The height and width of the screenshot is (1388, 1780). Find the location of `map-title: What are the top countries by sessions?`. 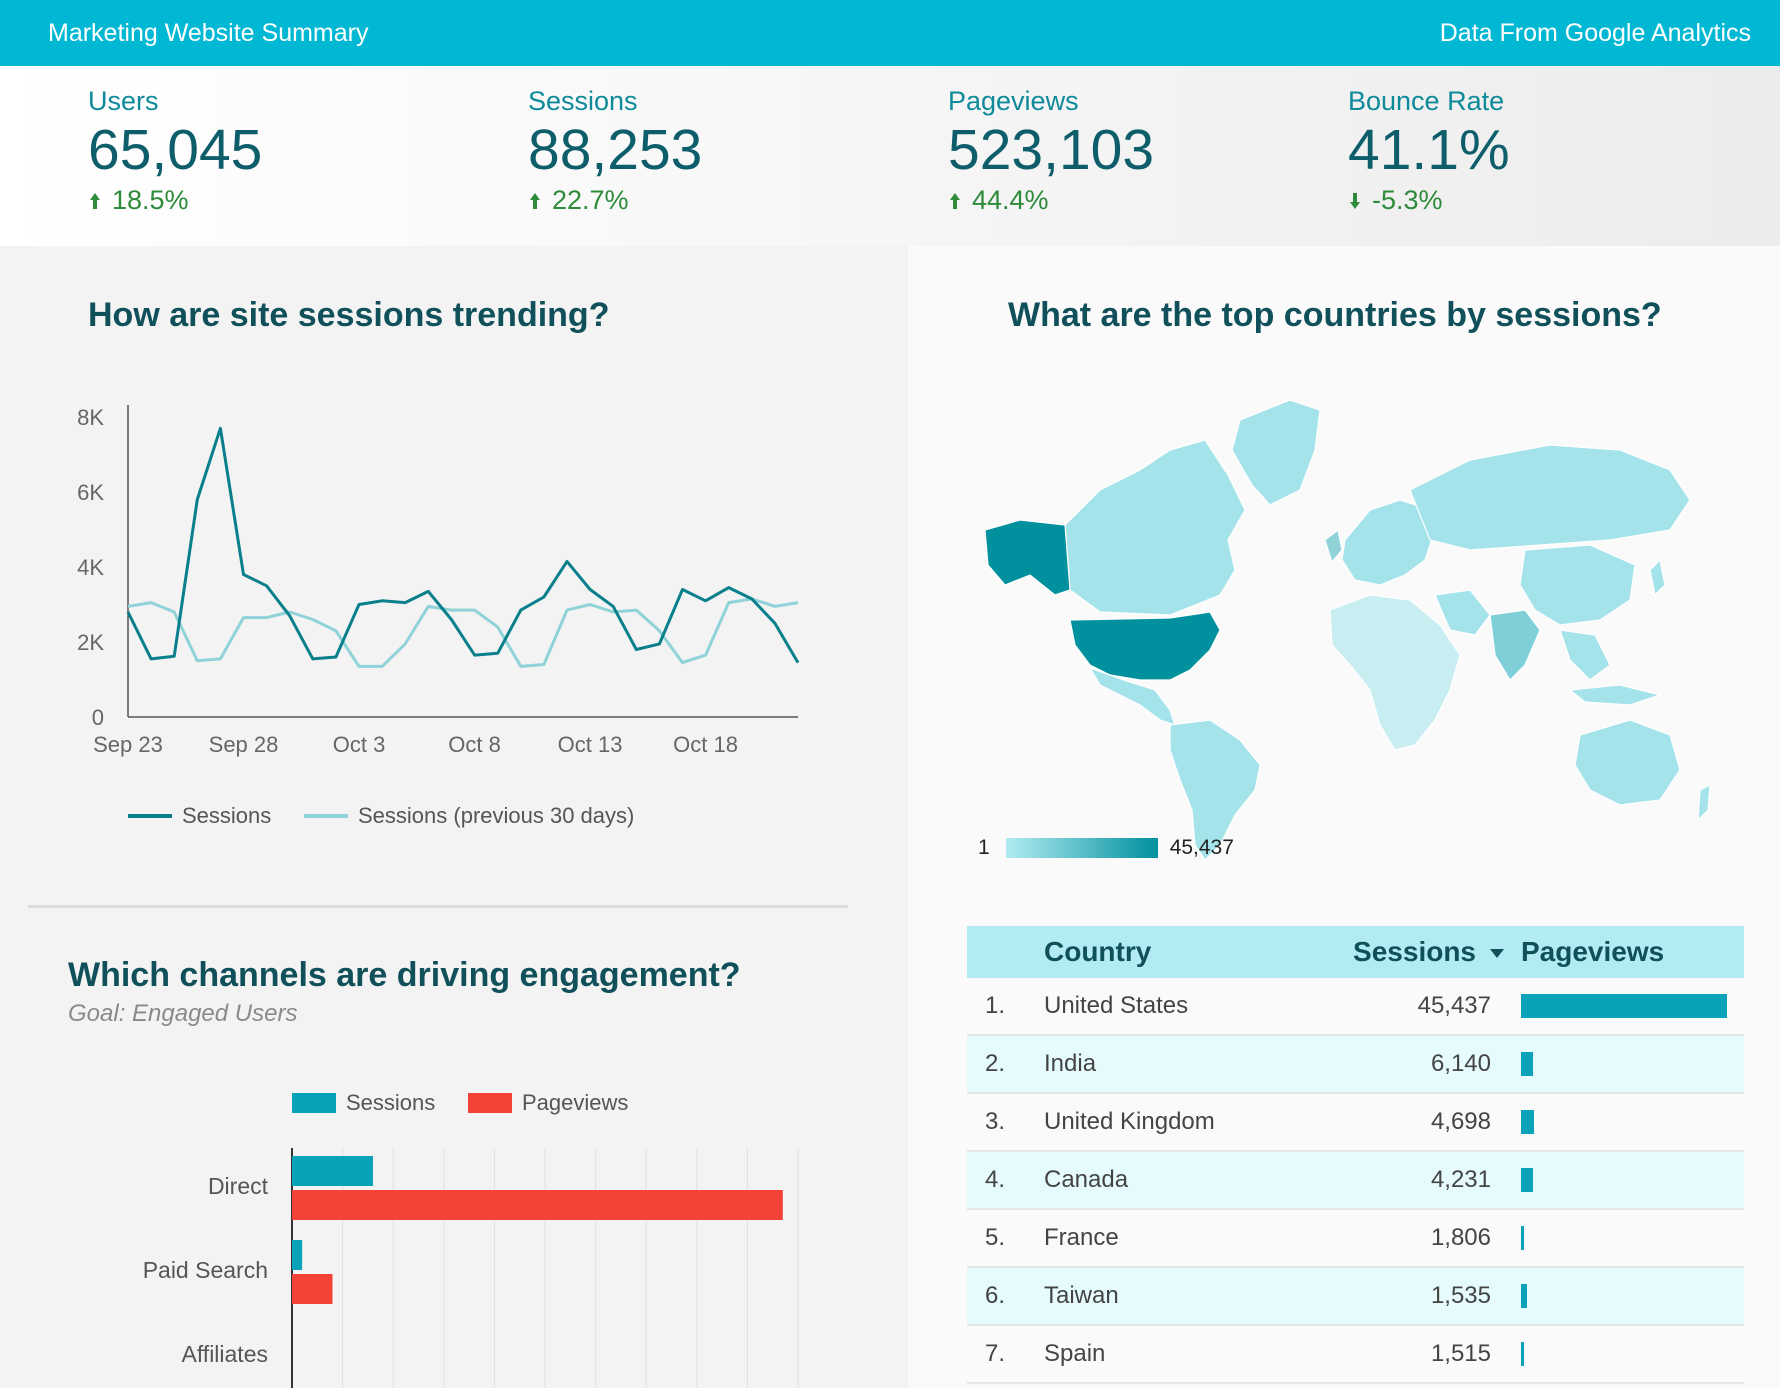

map-title: What are the top countries by sessions? is located at coordinates (1335, 315).